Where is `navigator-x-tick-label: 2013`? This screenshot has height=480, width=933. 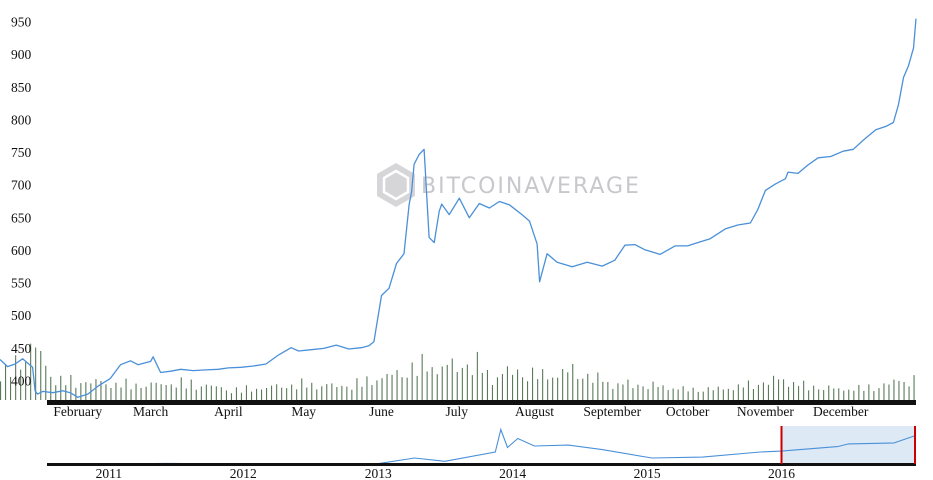
navigator-x-tick-label: 2013 is located at coordinates (378, 473).